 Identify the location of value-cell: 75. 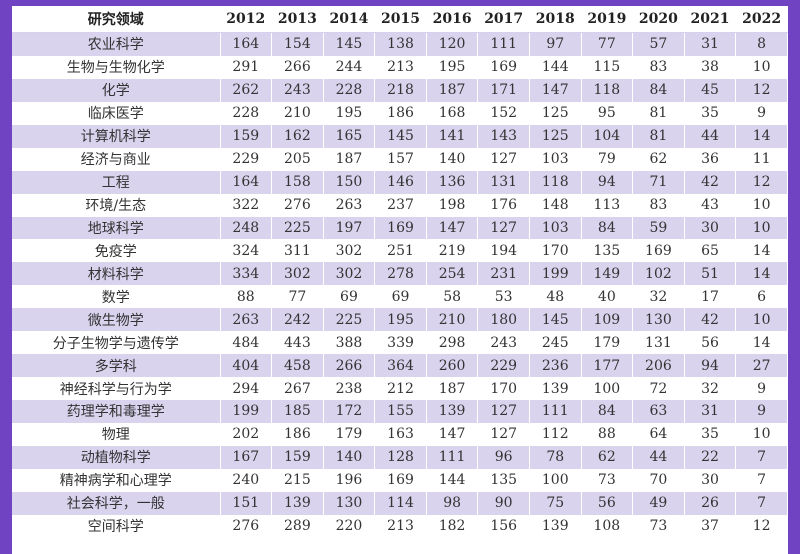
(555, 503).